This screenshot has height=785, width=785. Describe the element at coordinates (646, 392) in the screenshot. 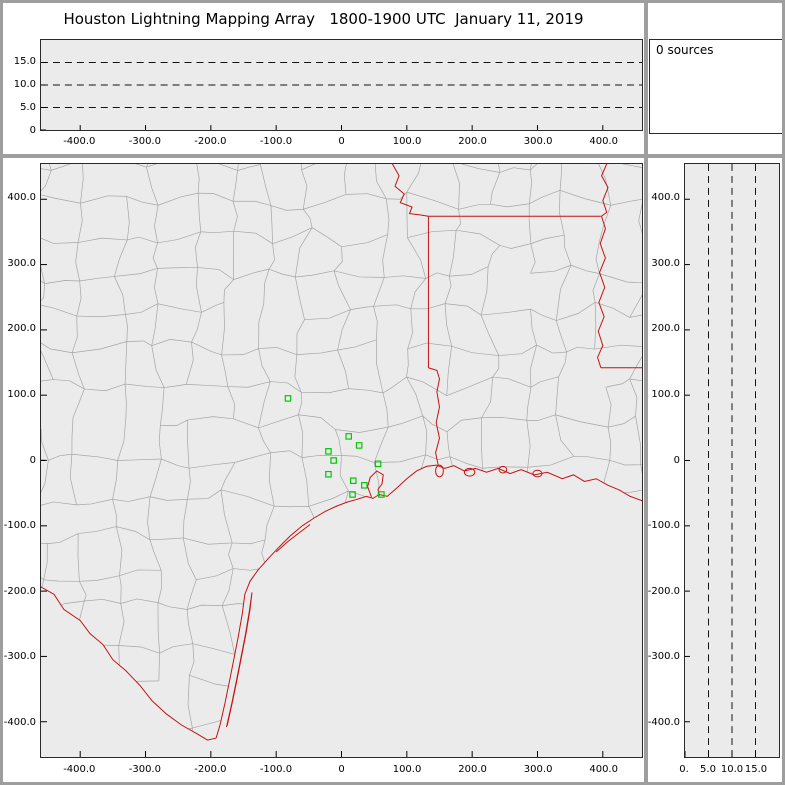

I see `vertical-divider` at that location.